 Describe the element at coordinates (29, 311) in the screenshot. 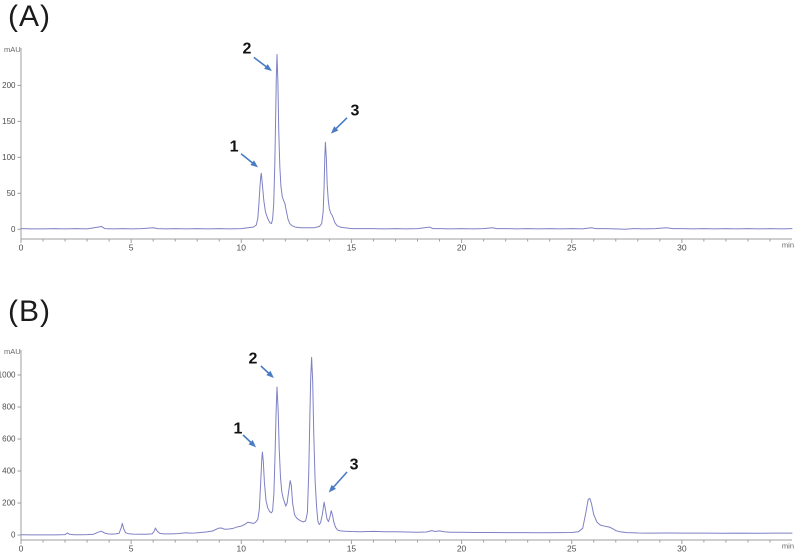

I see `panel-b-label: (B)` at that location.